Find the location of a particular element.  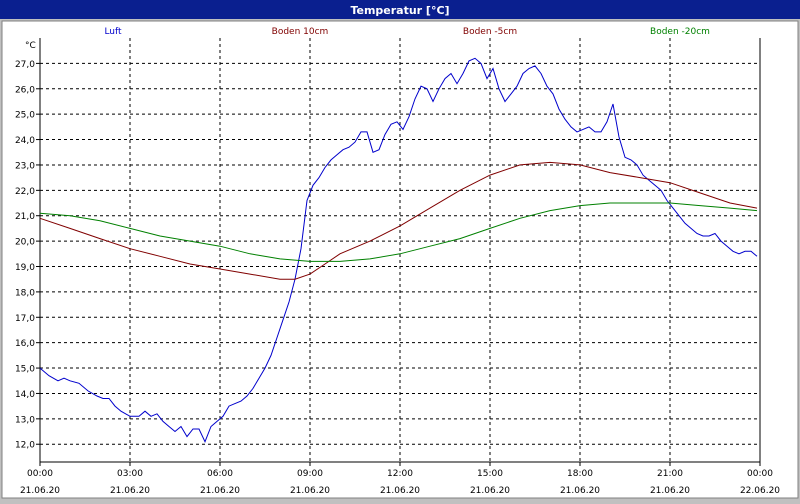

y-tick-label: 14,0 is located at coordinates (25, 395).